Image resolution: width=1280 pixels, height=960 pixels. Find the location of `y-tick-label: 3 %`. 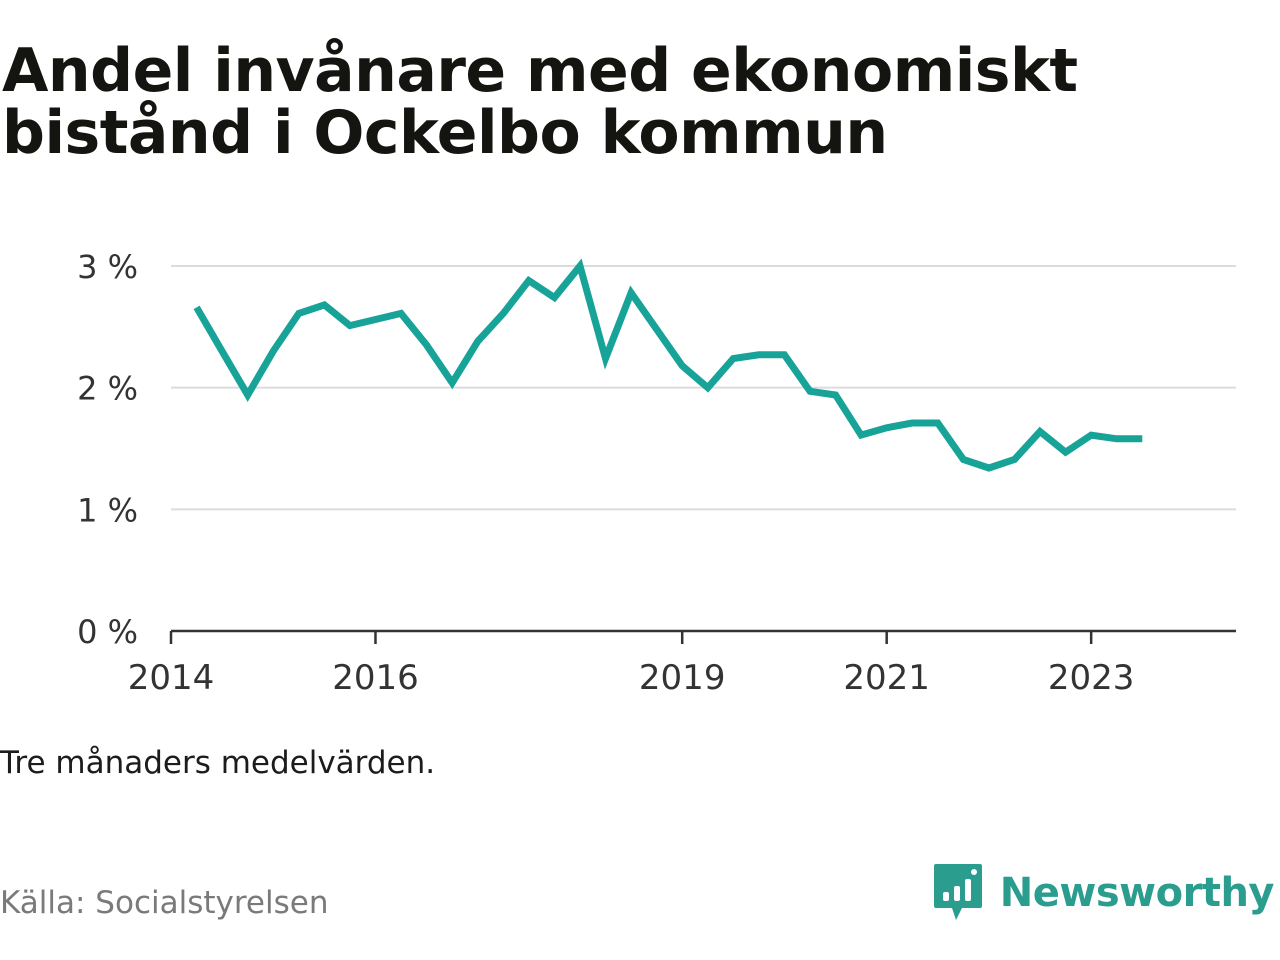

y-tick-label: 3 % is located at coordinates (107, 267).